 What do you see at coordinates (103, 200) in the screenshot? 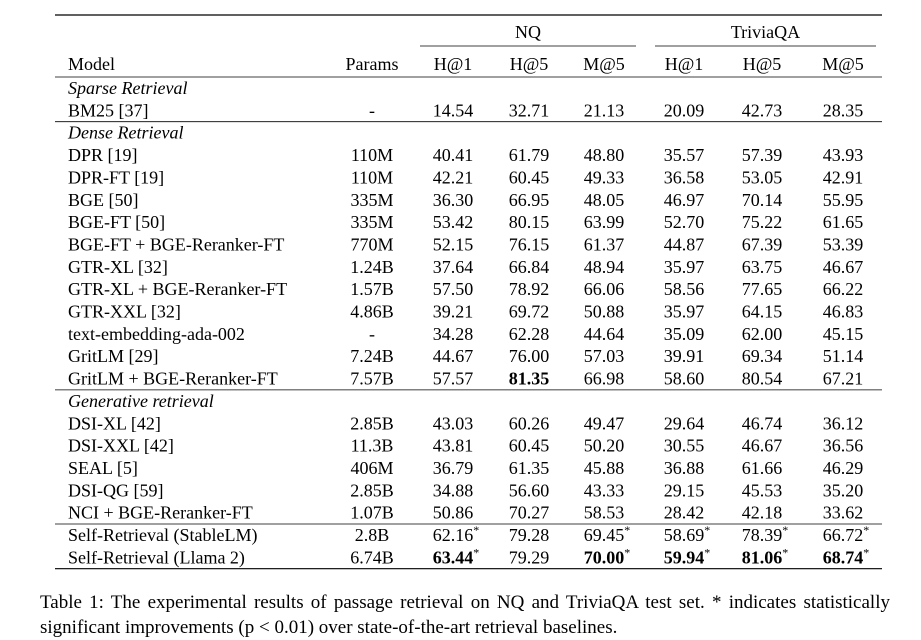
I see `row-label: BGE [50]` at bounding box center [103, 200].